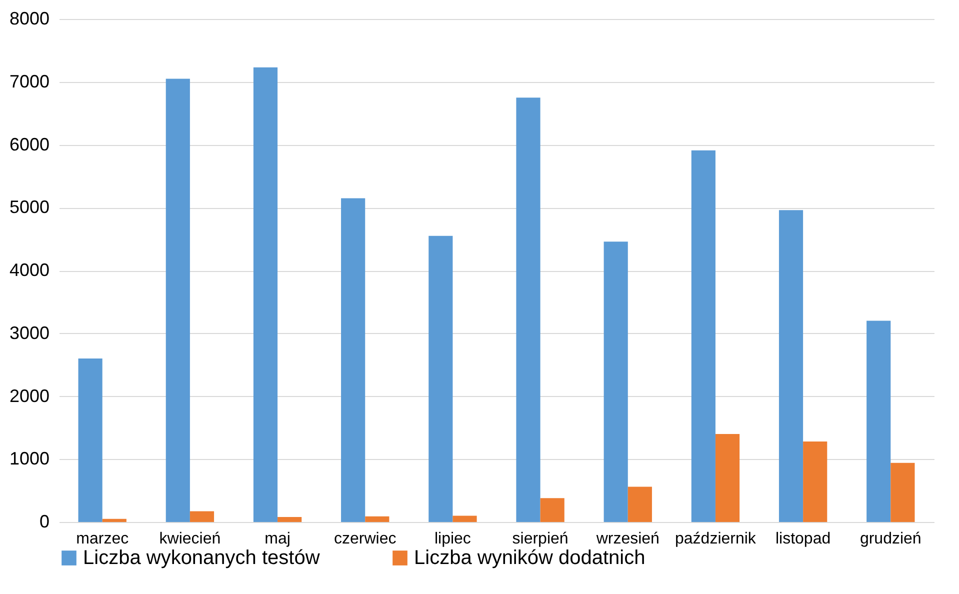 This screenshot has height=594, width=959. I want to click on x-tick-label: lipiec, so click(452, 539).